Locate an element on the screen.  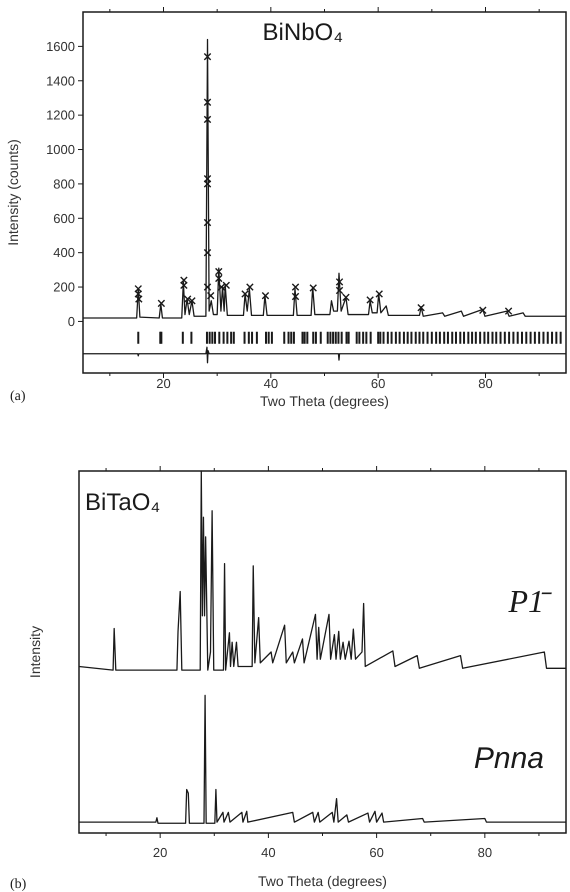
y-tick-label: 200 is located at coordinates (64, 287).